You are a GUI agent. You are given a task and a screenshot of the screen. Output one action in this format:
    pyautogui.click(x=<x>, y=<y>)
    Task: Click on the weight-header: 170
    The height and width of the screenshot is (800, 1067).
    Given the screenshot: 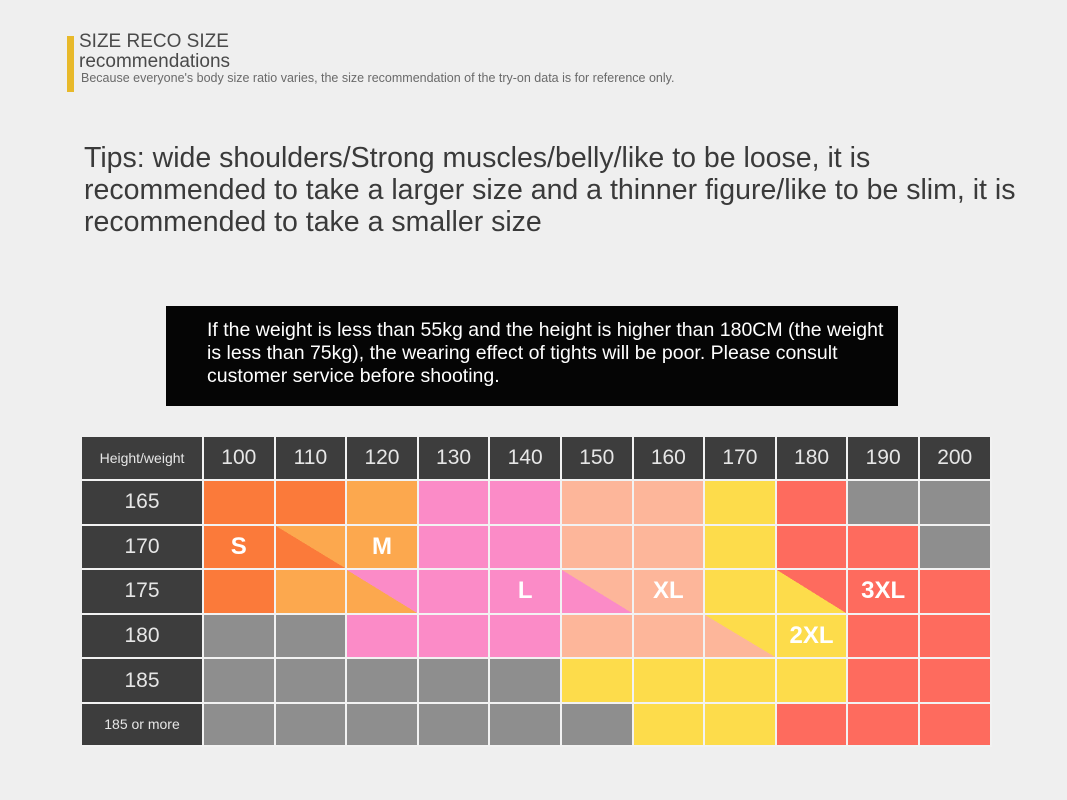 What is the action you would take?
    pyautogui.click(x=741, y=459)
    